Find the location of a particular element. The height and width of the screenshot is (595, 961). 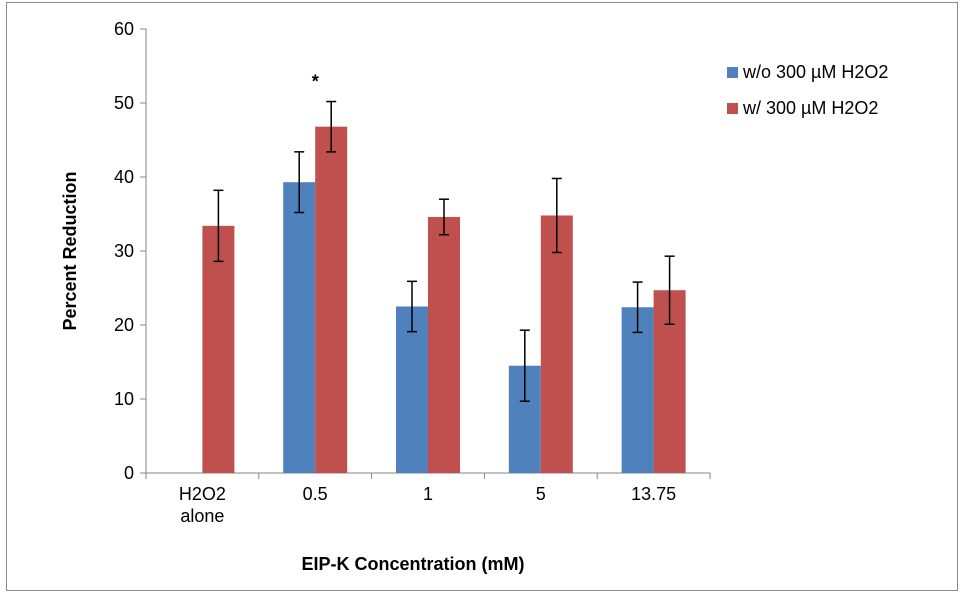

significance-marker: * is located at coordinates (315, 82).